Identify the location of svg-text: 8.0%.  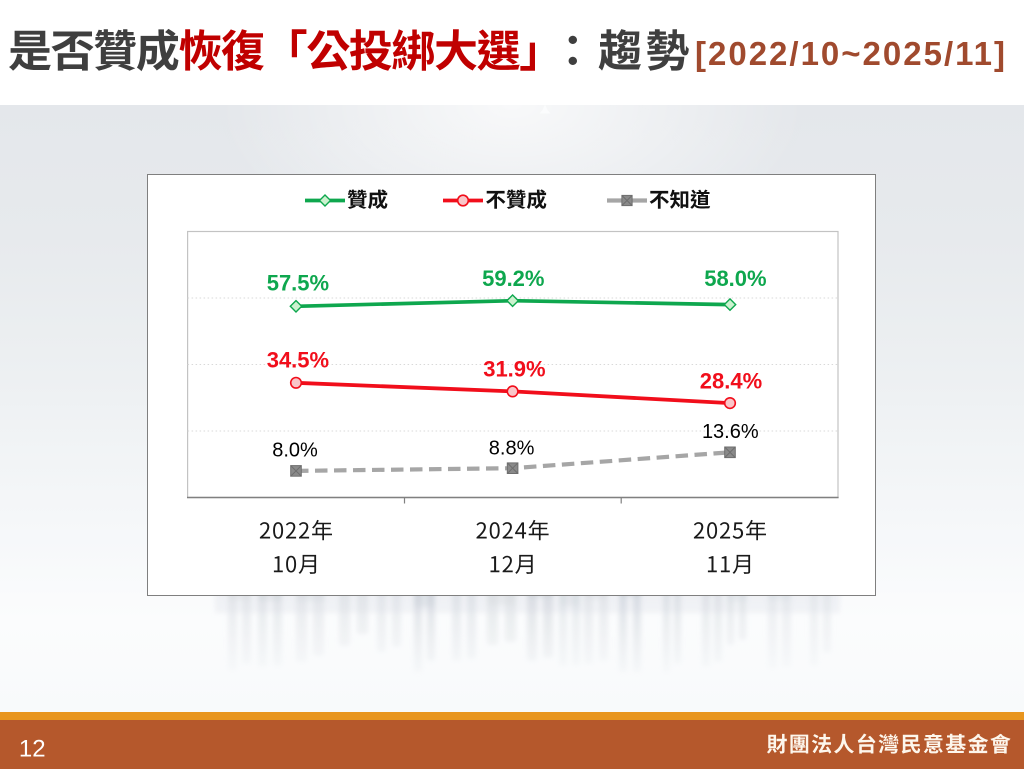
(295, 450).